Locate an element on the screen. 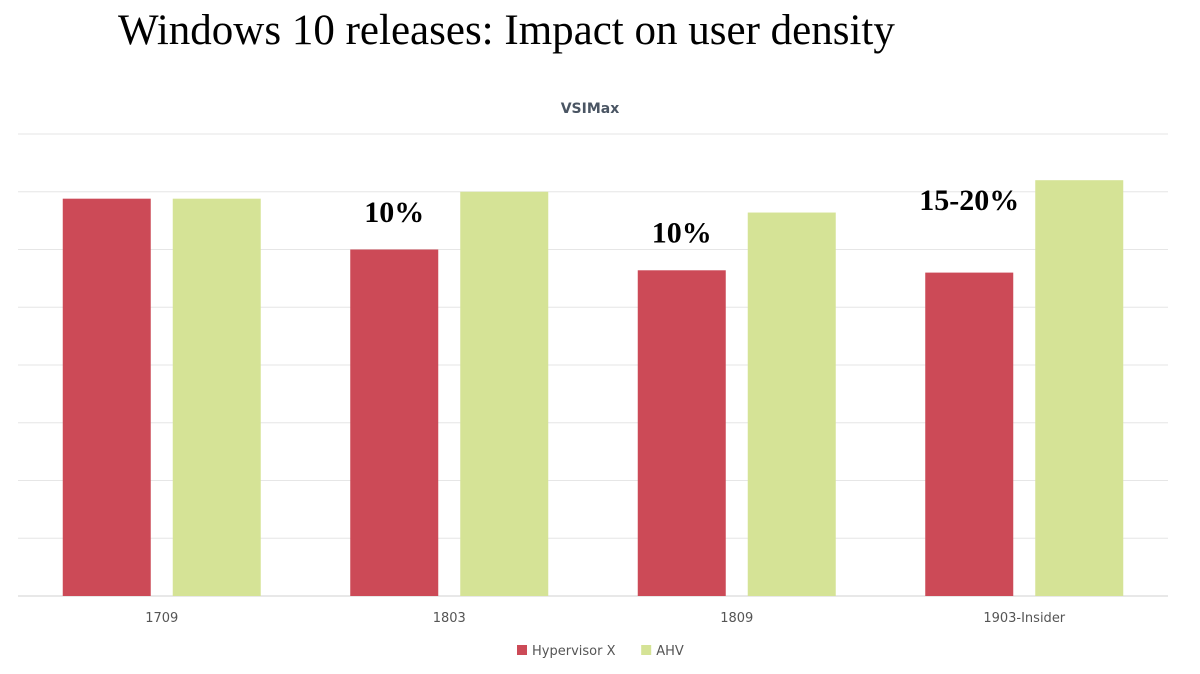  legend-label: AHV is located at coordinates (670, 651).